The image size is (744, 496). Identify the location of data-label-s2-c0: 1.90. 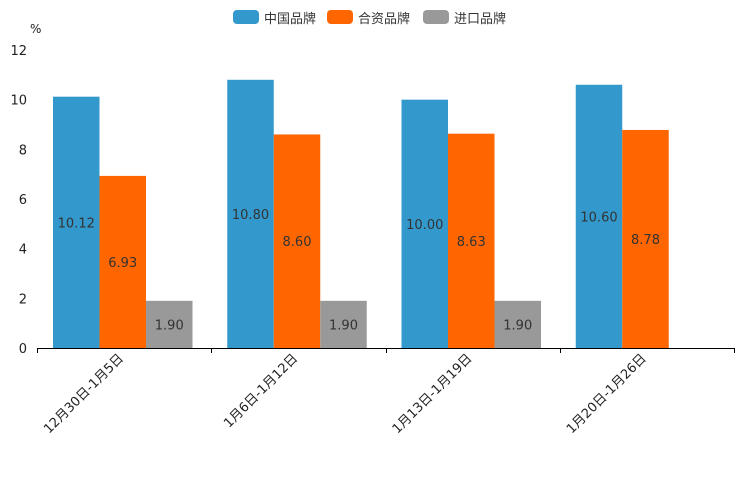
(169, 325).